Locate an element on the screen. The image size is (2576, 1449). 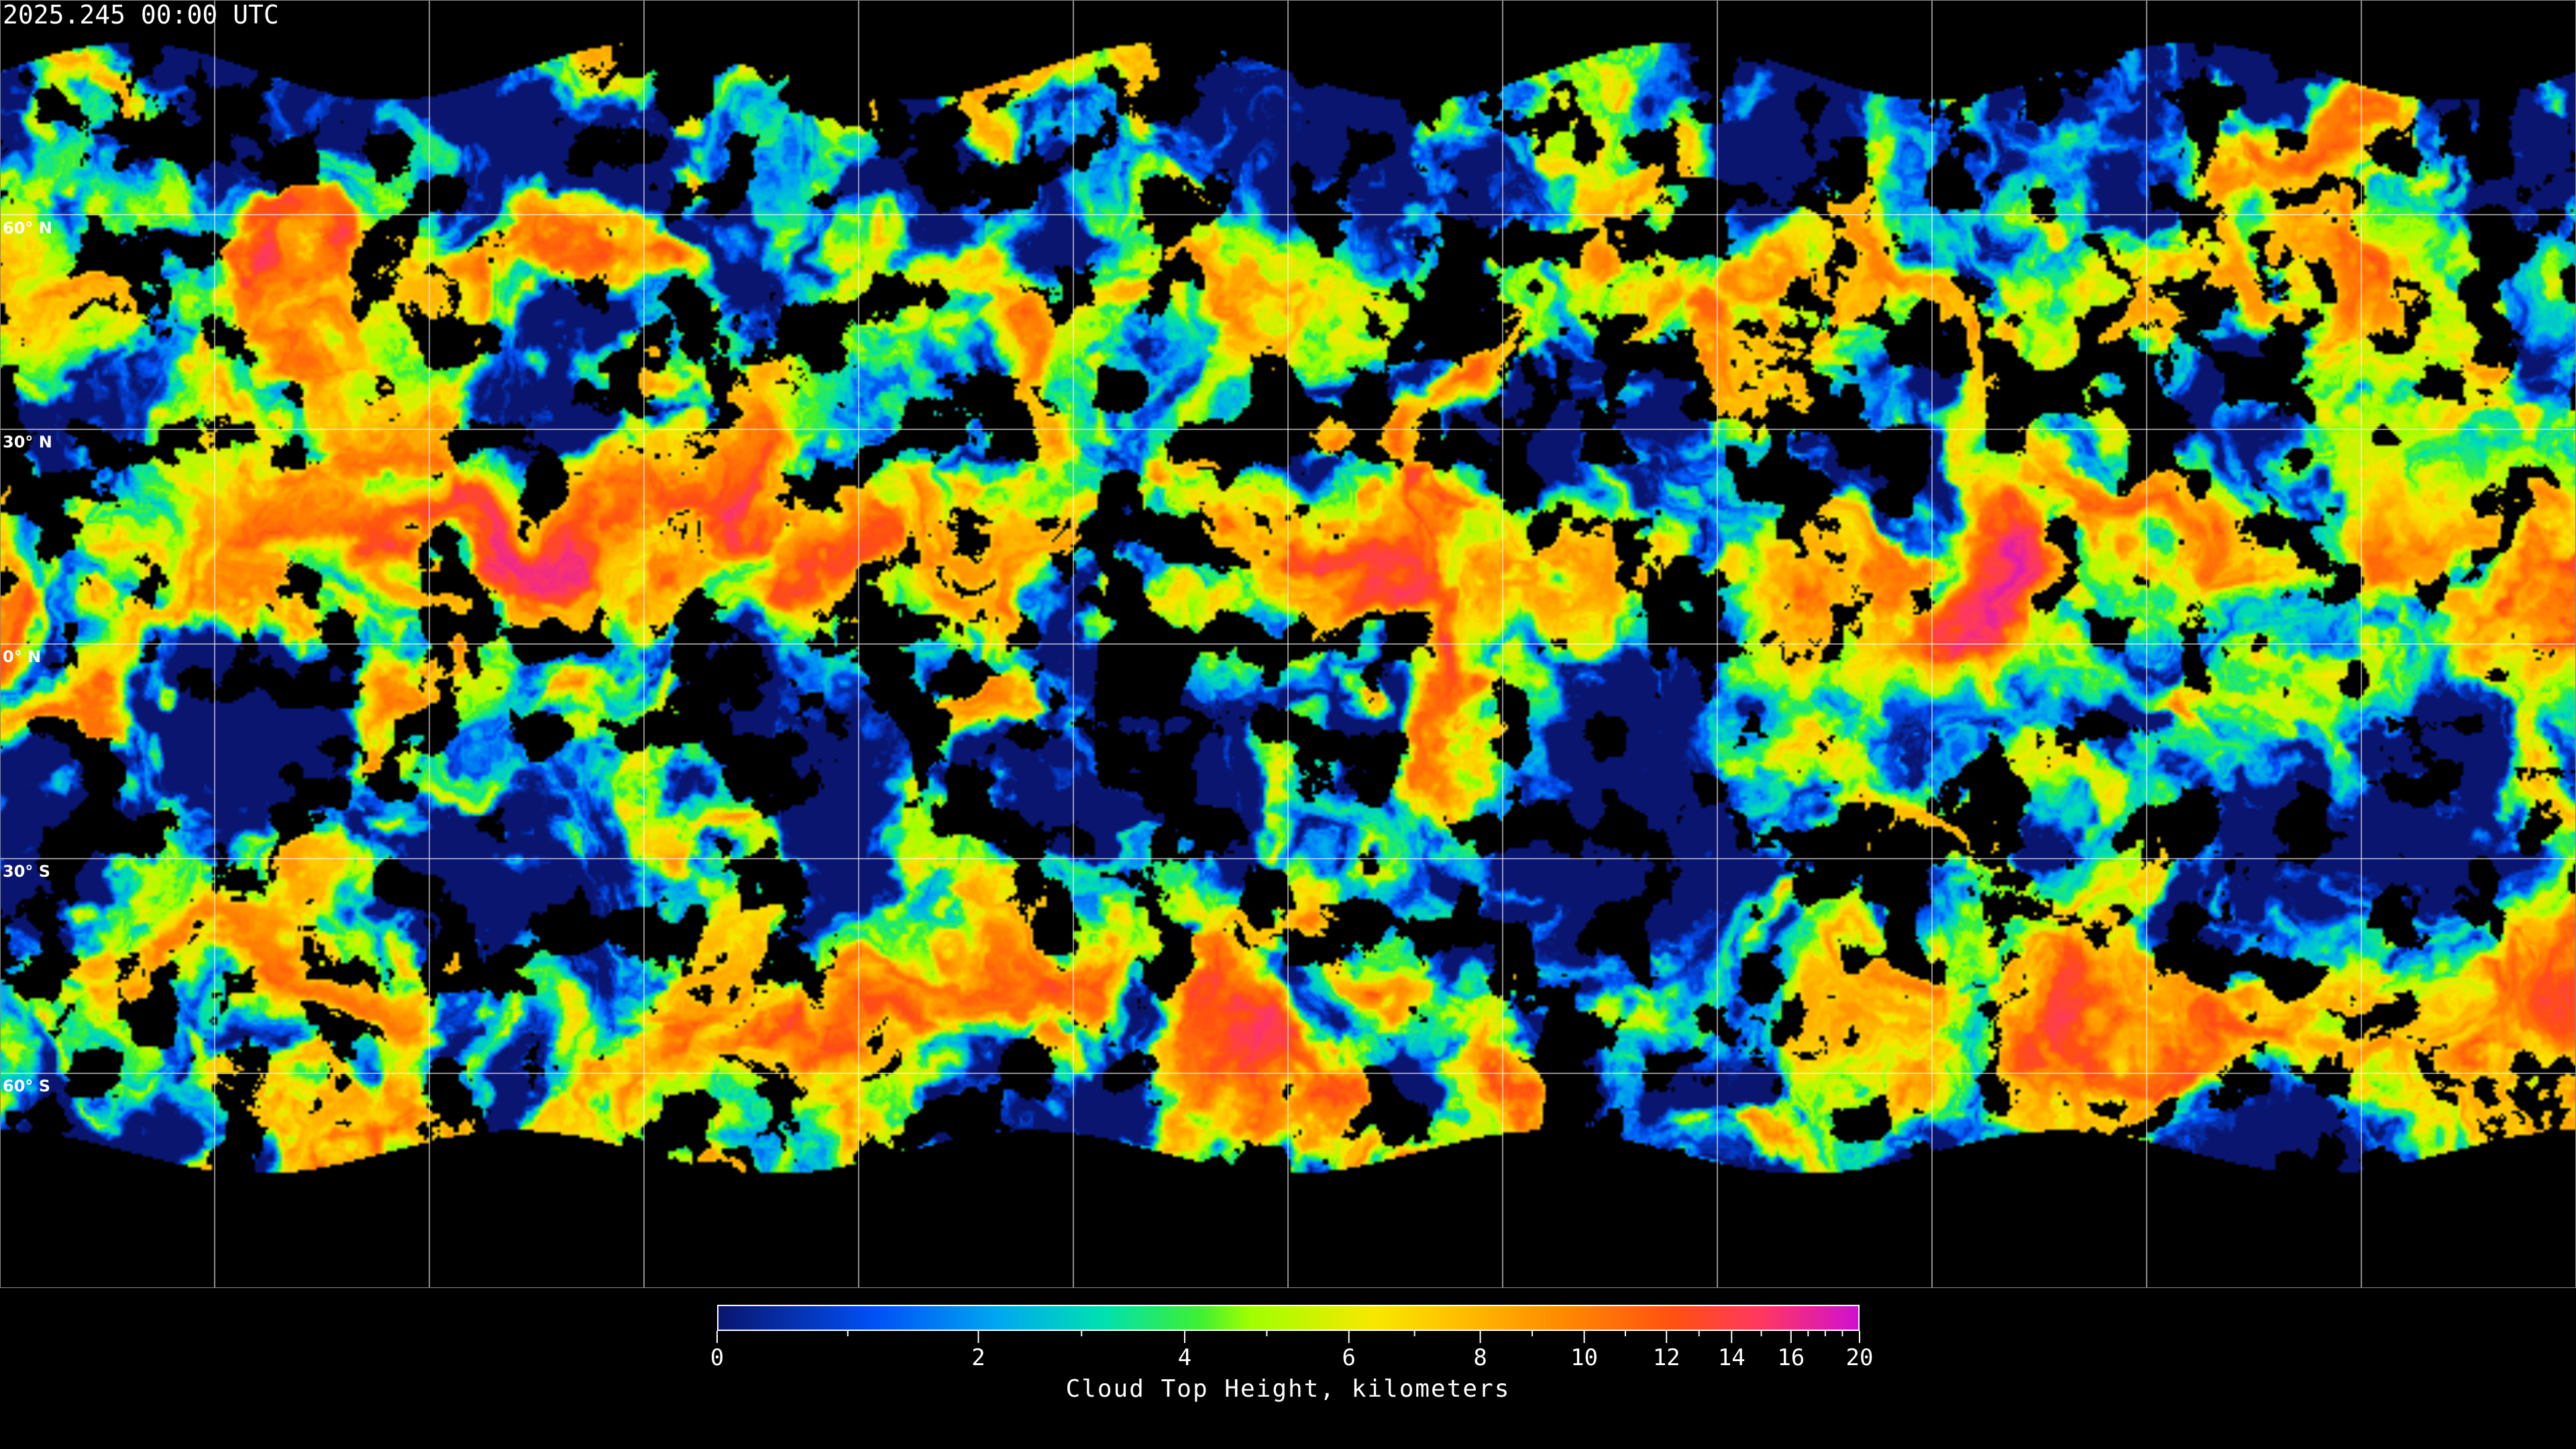
colorbar is located at coordinates (1288, 1318).